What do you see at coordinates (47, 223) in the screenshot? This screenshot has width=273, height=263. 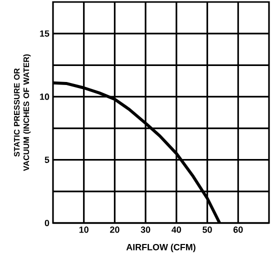 I see `y-tick-label: 0` at bounding box center [47, 223].